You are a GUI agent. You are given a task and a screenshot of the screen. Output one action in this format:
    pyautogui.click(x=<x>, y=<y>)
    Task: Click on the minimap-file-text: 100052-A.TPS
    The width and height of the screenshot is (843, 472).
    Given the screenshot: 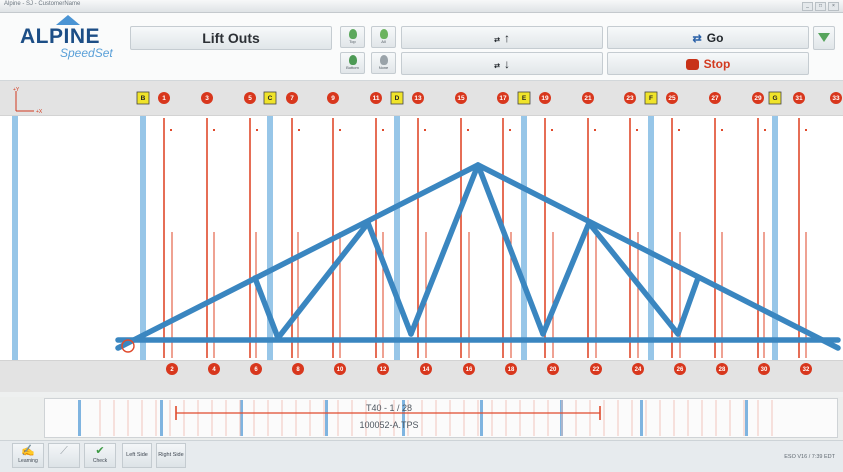 What is the action you would take?
    pyautogui.click(x=389, y=425)
    